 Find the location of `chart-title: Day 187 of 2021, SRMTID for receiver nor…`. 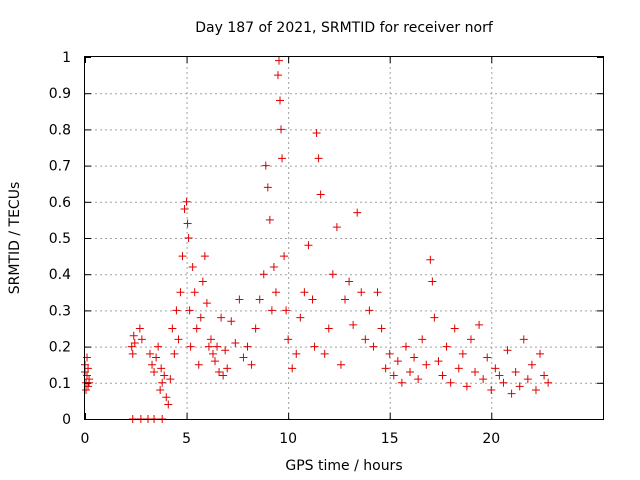

chart-title: Day 187 of 2021, SRMTID for receiver nor… is located at coordinates (344, 28).